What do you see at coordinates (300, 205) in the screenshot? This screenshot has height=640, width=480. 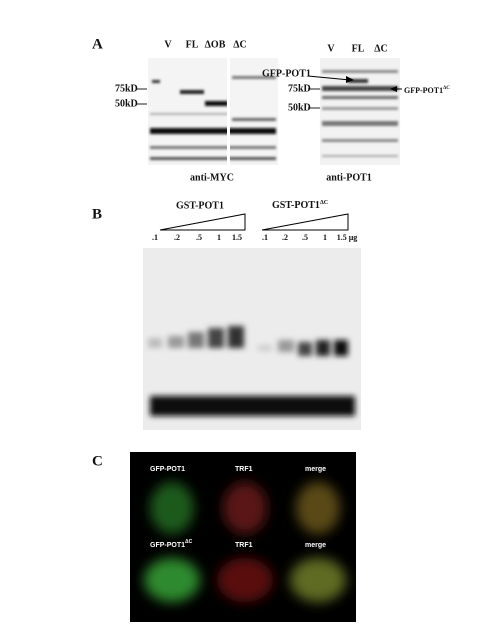 I see `group-label: GST-POT1ΔC` at bounding box center [300, 205].